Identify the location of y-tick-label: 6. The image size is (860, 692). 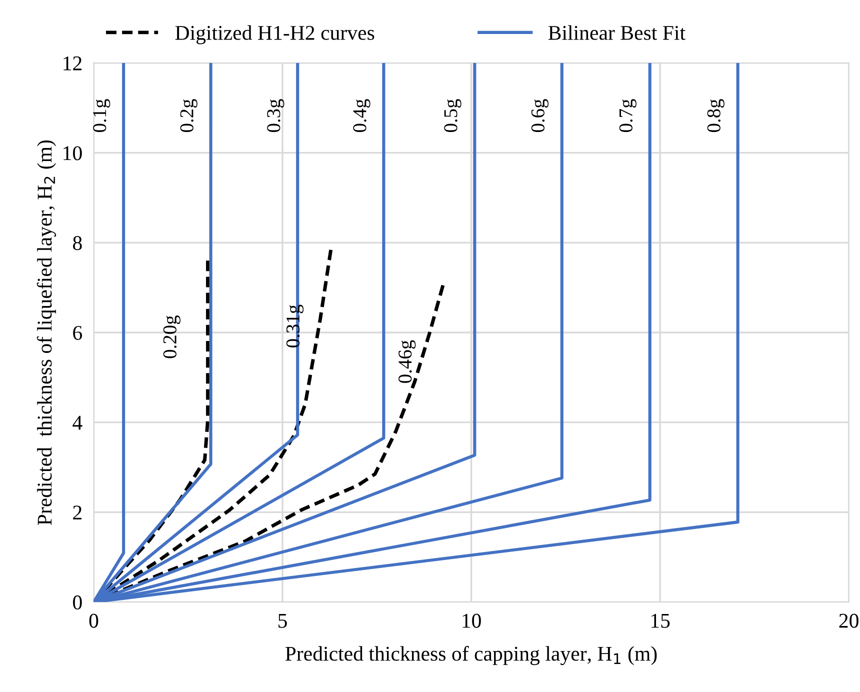
(77, 333).